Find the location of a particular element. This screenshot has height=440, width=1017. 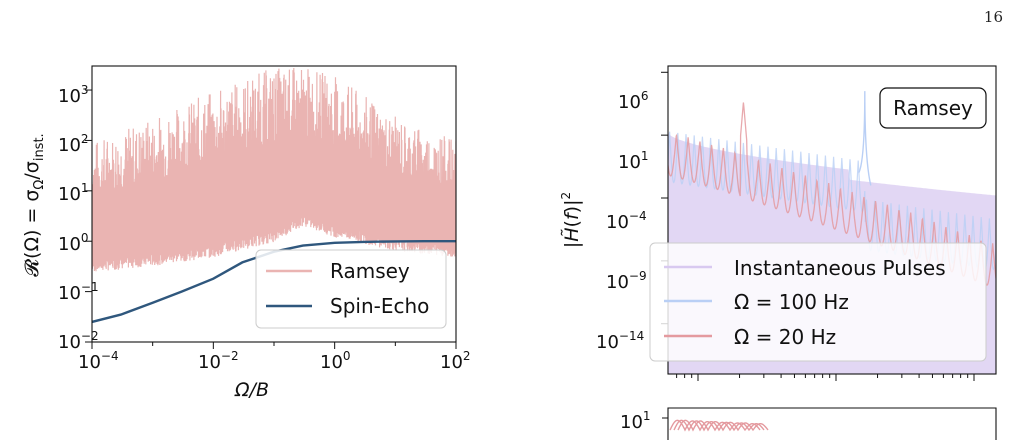

left-xtick-1e-4: 10⁻⁴ is located at coordinates (98, 361).